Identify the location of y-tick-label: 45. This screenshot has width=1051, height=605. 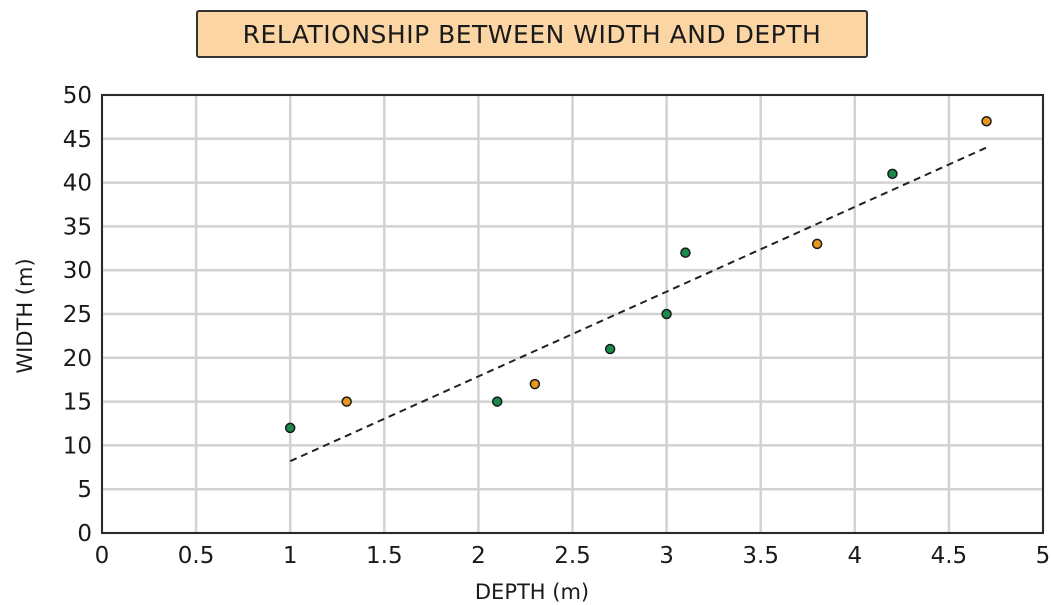
(77, 140).